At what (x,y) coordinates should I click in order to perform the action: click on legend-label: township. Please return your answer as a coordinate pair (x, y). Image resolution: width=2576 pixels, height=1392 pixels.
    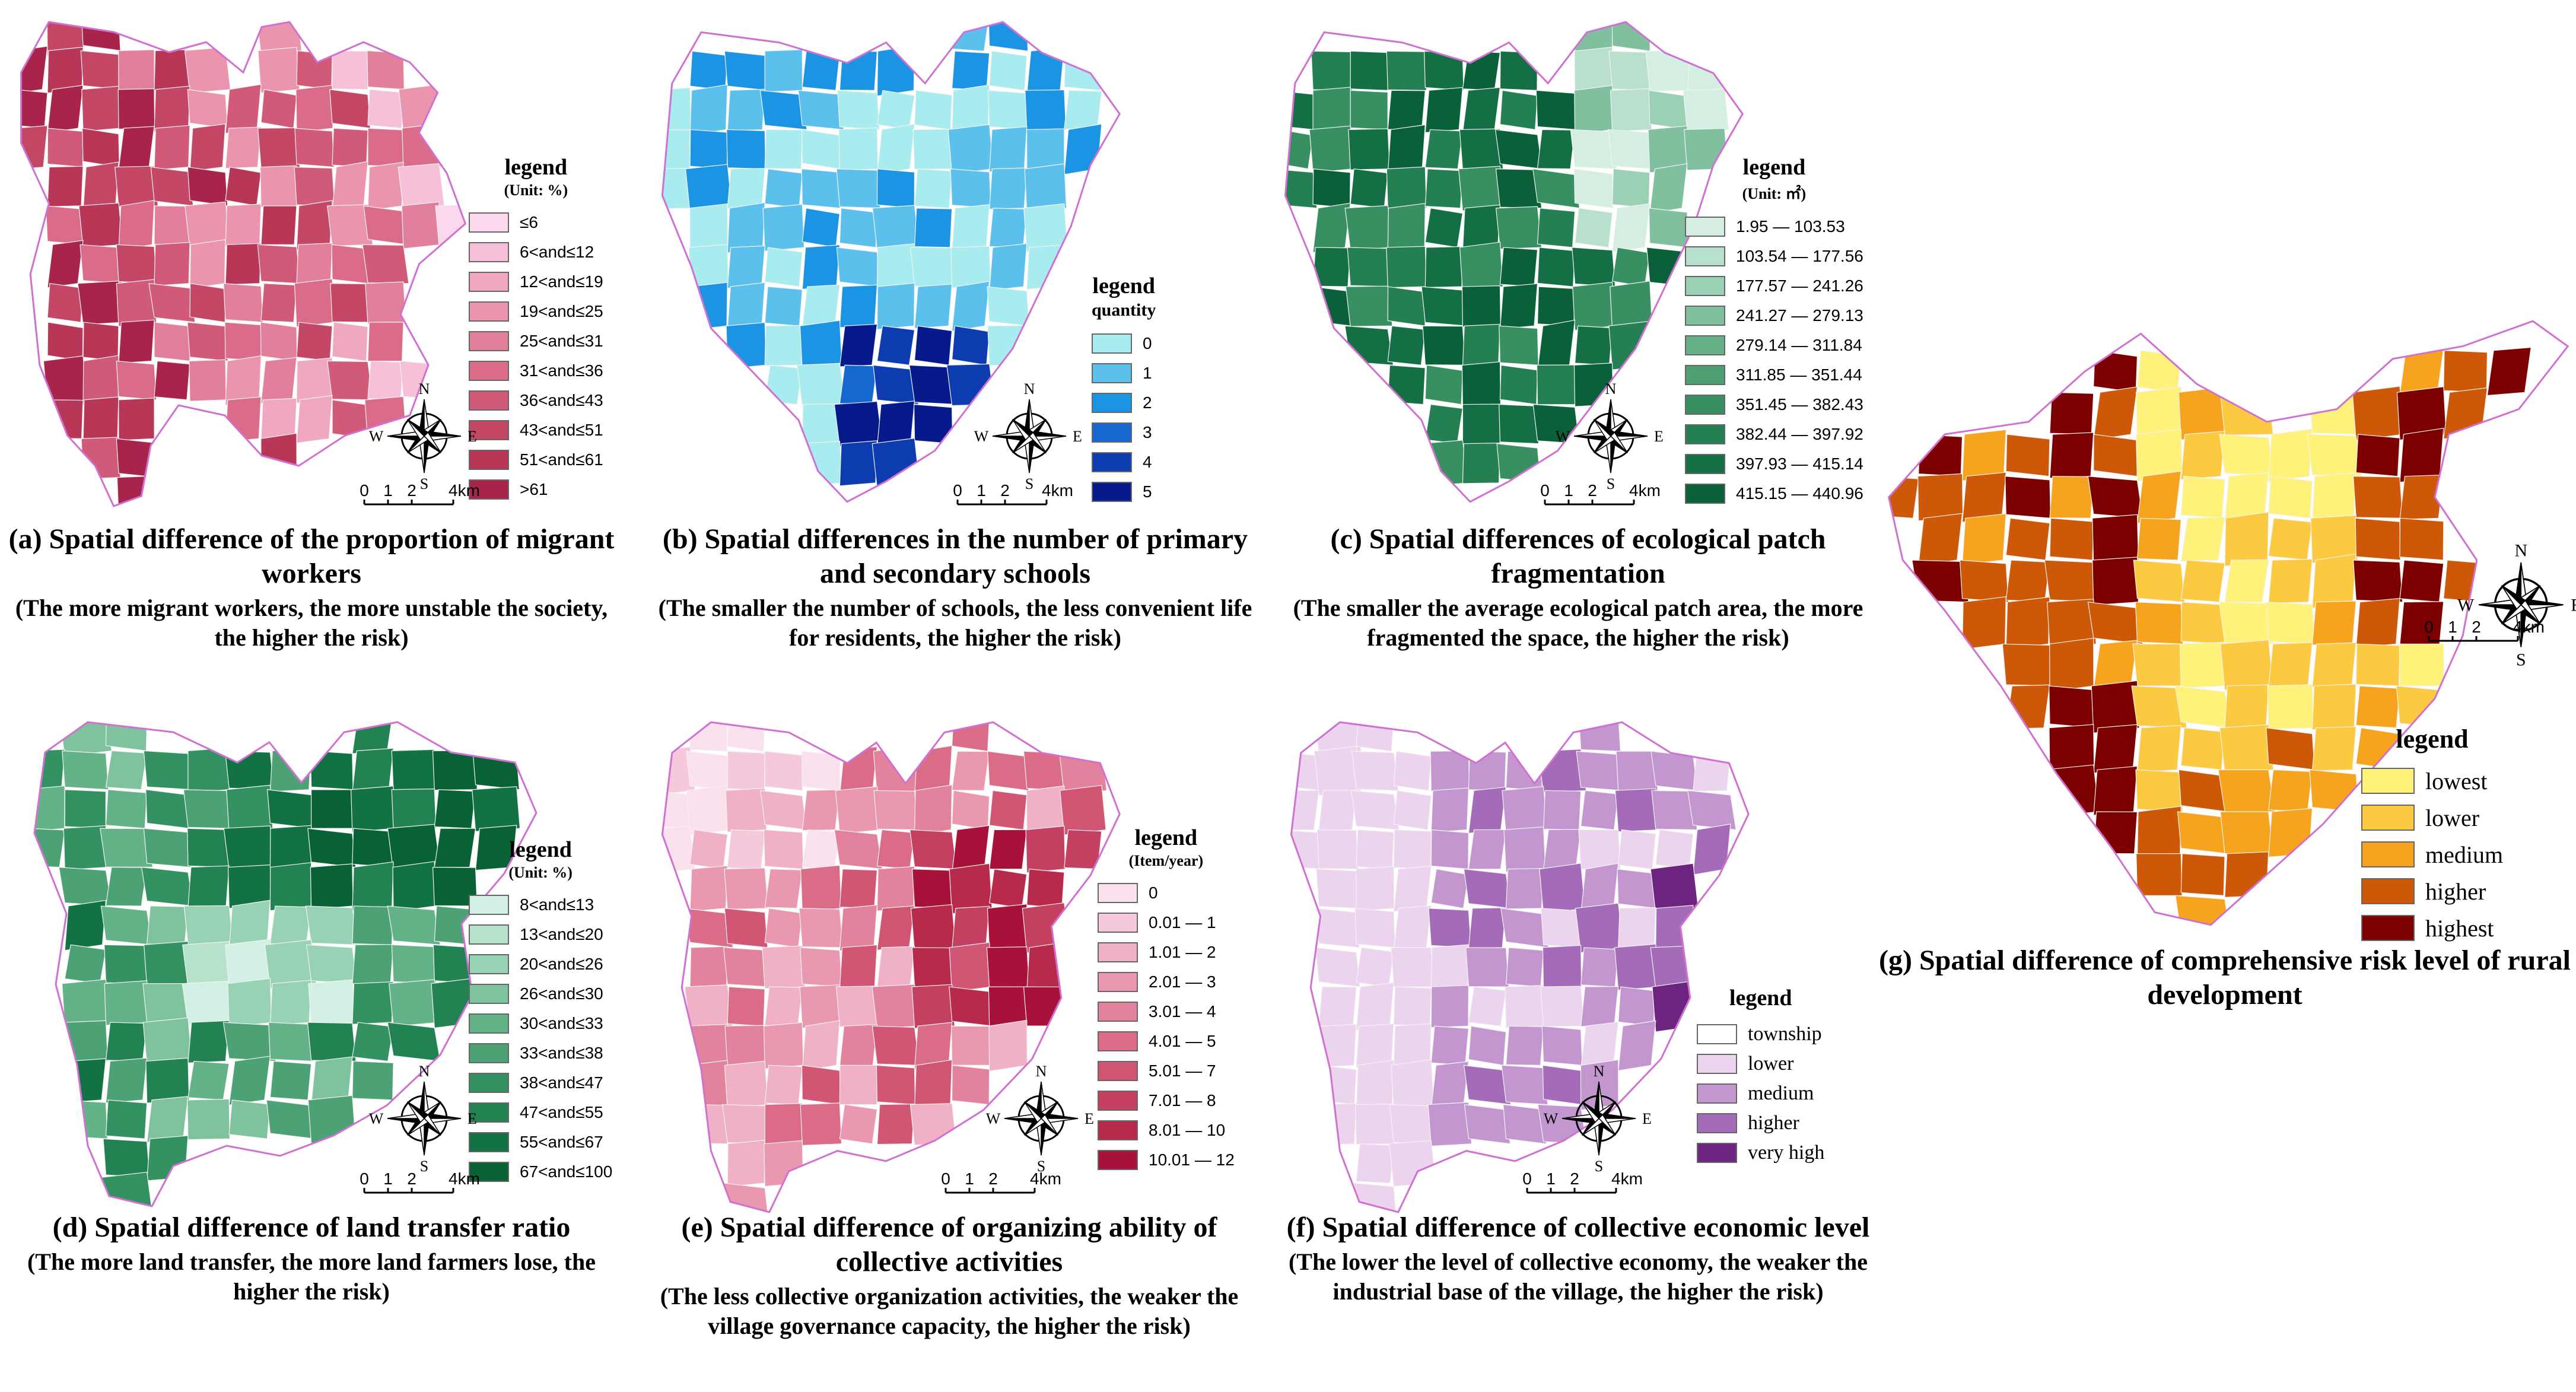
    Looking at the image, I should click on (1785, 1034).